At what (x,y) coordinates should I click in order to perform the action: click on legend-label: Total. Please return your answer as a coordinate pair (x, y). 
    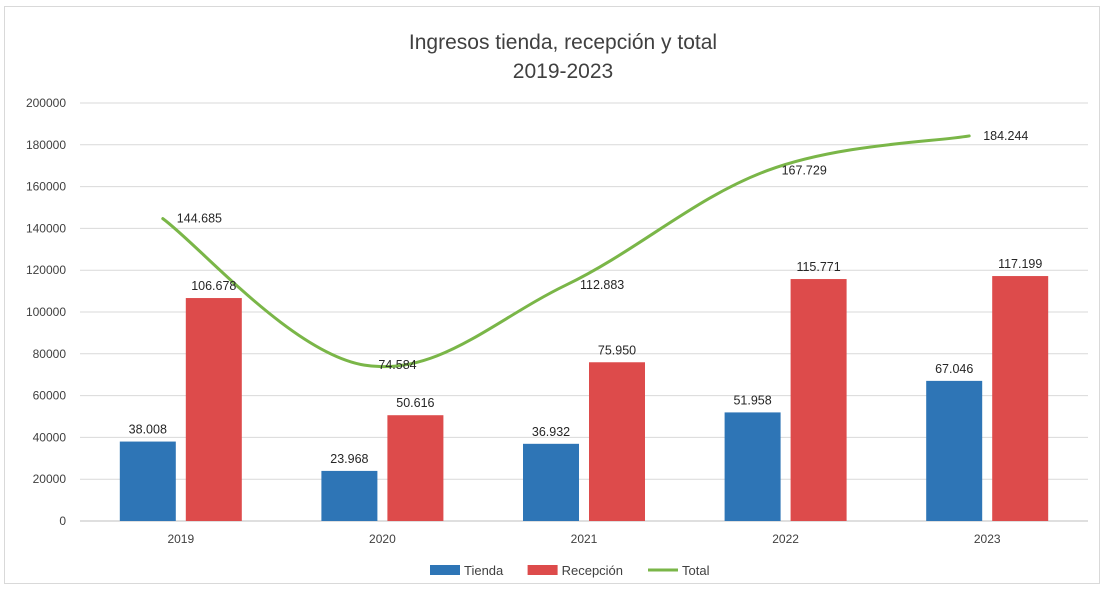
    Looking at the image, I should click on (696, 570).